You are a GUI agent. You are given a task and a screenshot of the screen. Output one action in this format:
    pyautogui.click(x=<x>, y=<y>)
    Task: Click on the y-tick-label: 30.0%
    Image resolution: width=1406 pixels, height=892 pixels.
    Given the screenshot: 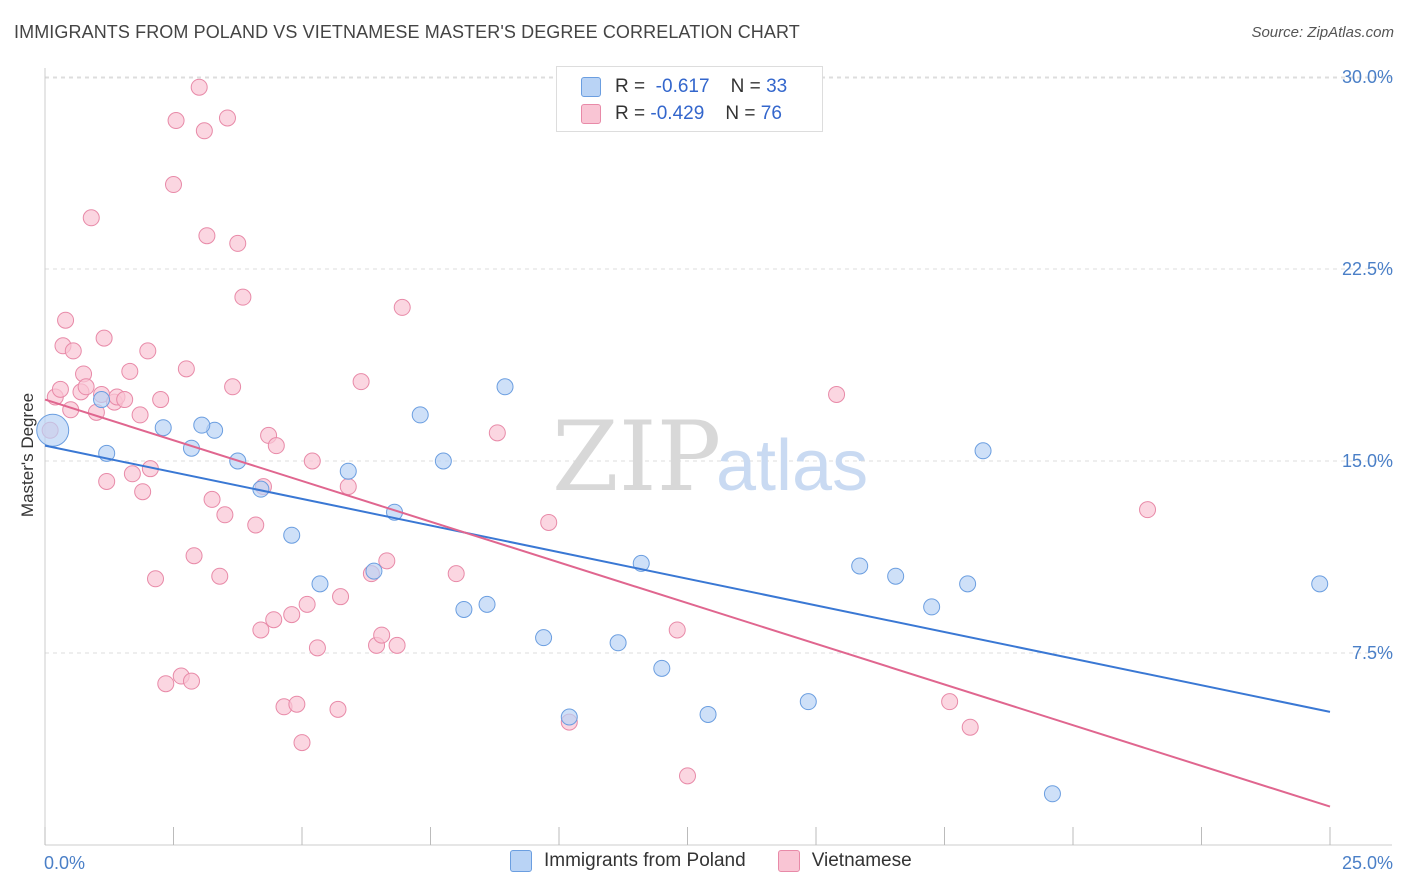 What is the action you would take?
    pyautogui.click(x=1367, y=77)
    